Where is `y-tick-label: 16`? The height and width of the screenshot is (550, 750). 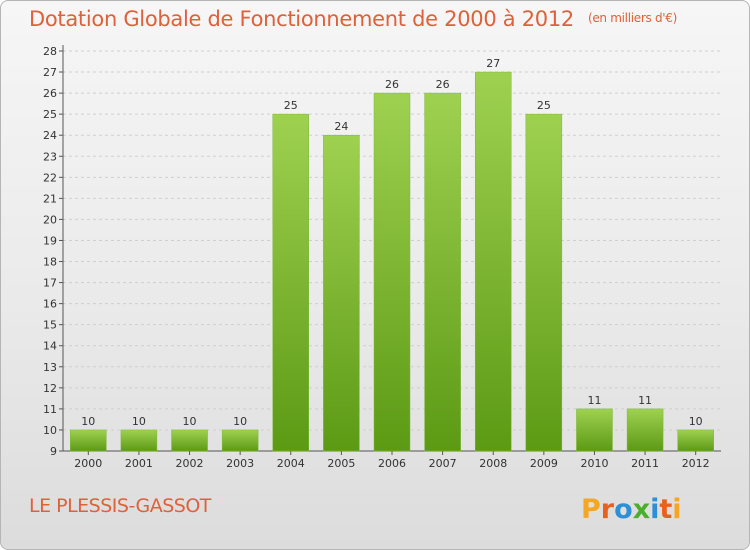 y-tick-label: 16 is located at coordinates (50, 304).